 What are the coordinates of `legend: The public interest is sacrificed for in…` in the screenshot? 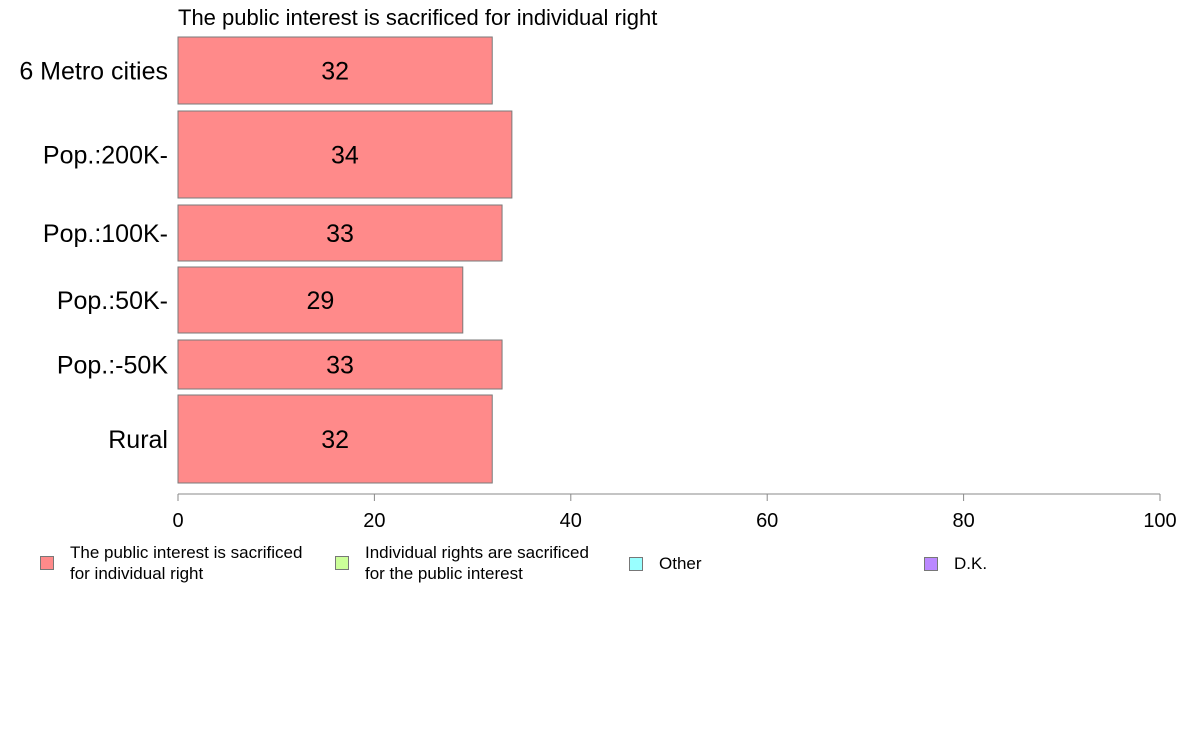 It's located at (594, 567).